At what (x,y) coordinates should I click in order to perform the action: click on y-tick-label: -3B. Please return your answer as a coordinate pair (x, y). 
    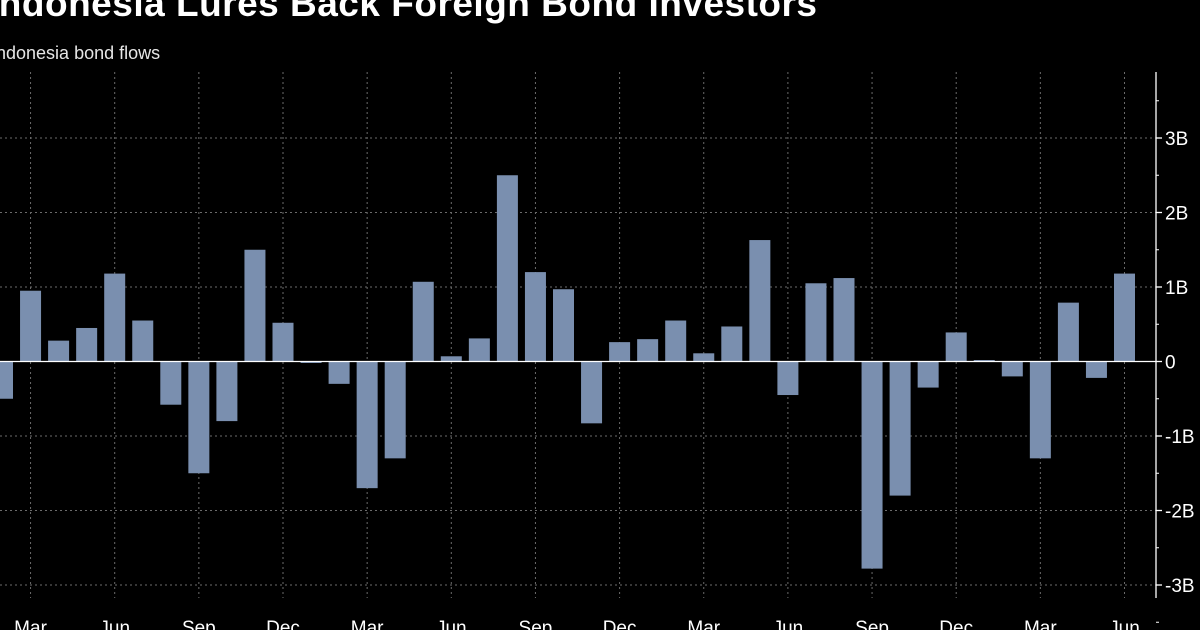
    Looking at the image, I should click on (1180, 586).